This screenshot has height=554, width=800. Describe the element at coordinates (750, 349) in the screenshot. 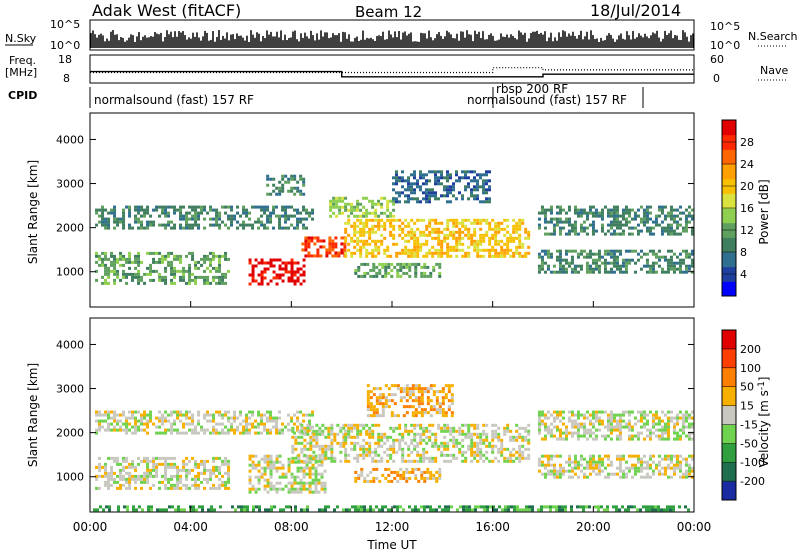

I see `velocity-colorbar-tick-label-0: 200` at that location.